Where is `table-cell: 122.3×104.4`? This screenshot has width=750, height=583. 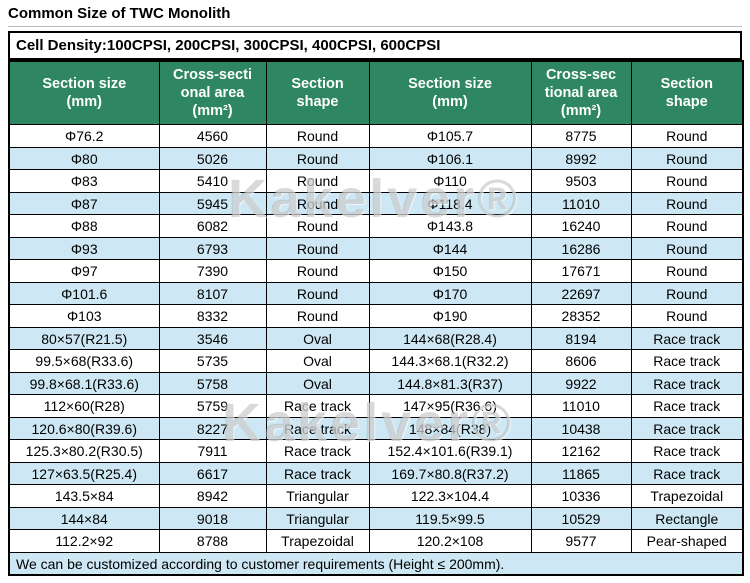 table-cell: 122.3×104.4 is located at coordinates (450, 496).